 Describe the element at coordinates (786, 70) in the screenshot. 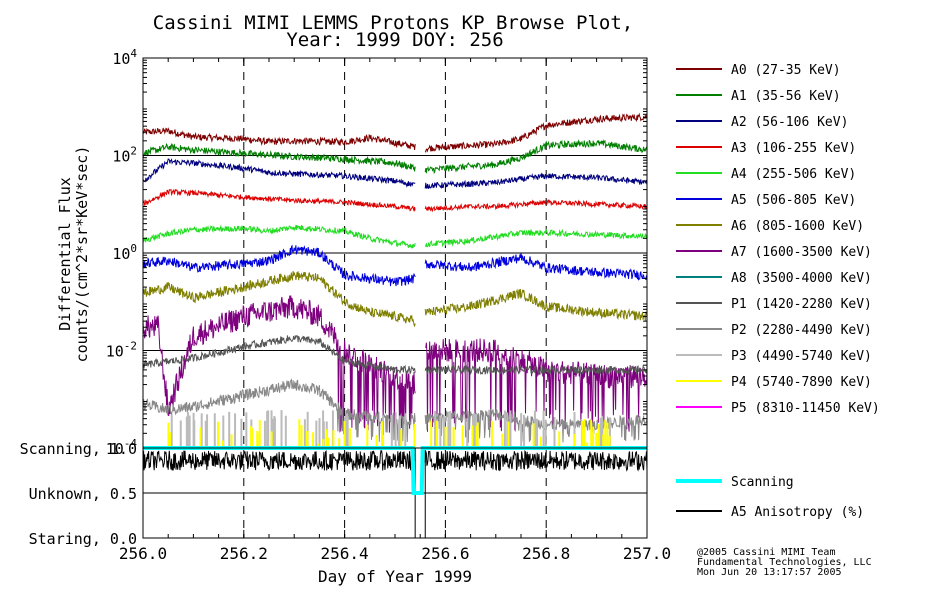

I see `legend-label: A0 (27-35 KeV)` at that location.